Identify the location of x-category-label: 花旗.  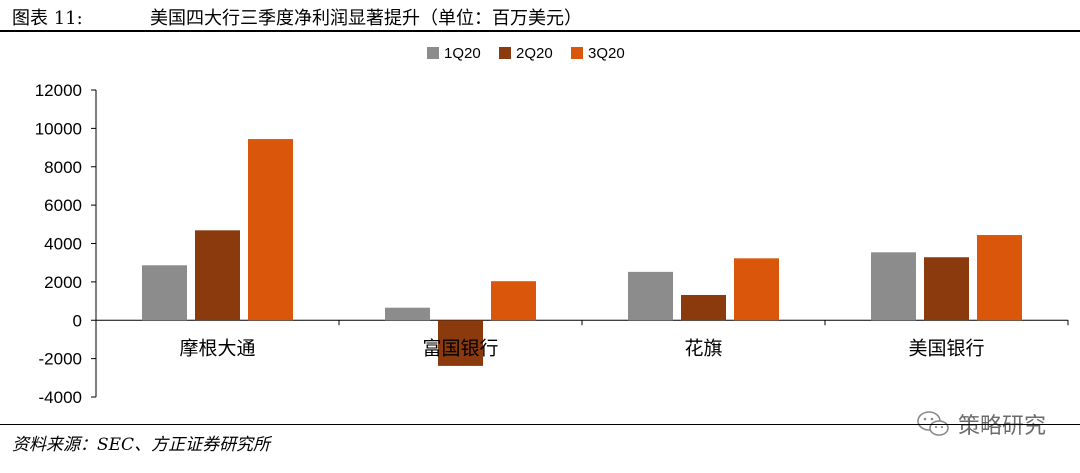
(703, 348).